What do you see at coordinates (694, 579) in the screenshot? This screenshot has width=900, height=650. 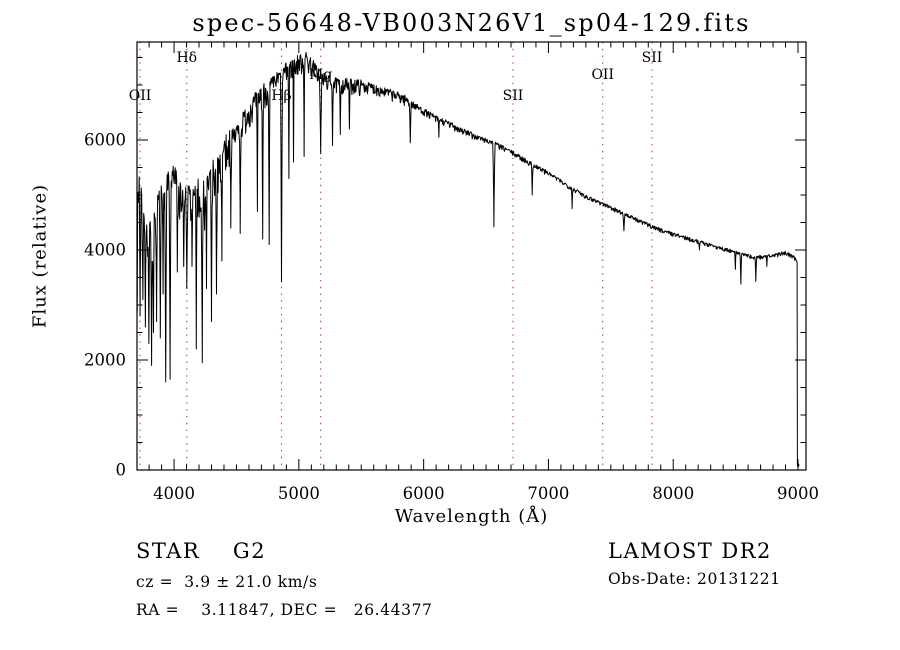 I see `obs-date-label: Obs-Date: 20131221` at bounding box center [694, 579].